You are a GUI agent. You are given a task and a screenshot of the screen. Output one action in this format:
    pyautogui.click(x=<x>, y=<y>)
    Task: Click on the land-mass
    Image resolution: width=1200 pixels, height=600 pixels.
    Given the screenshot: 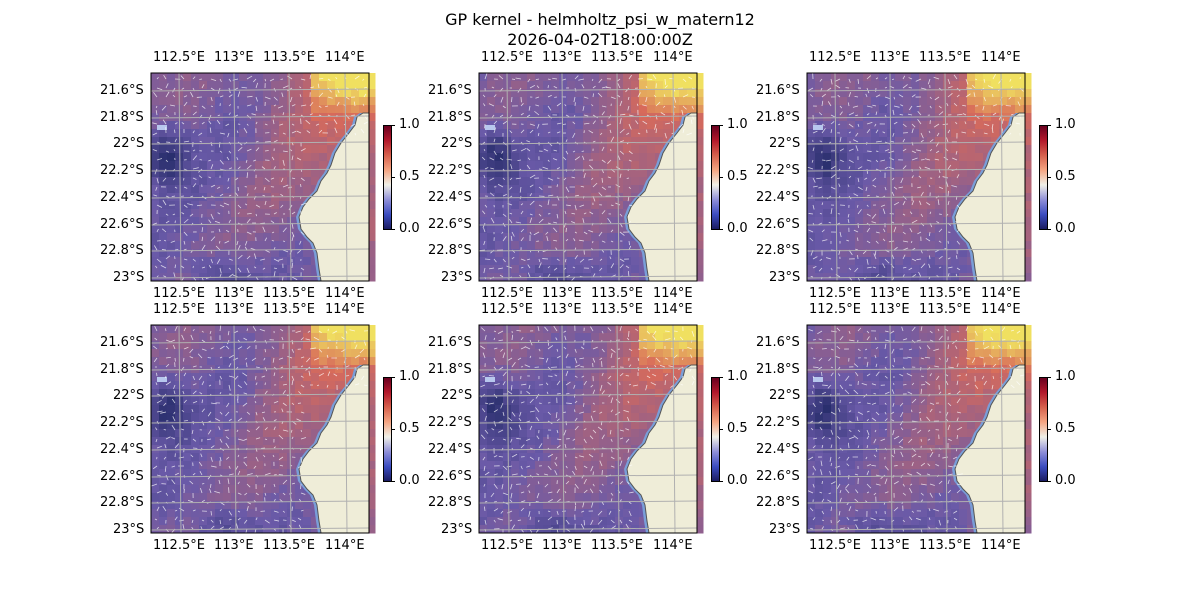 What is the action you would take?
    pyautogui.click(x=990, y=449)
    